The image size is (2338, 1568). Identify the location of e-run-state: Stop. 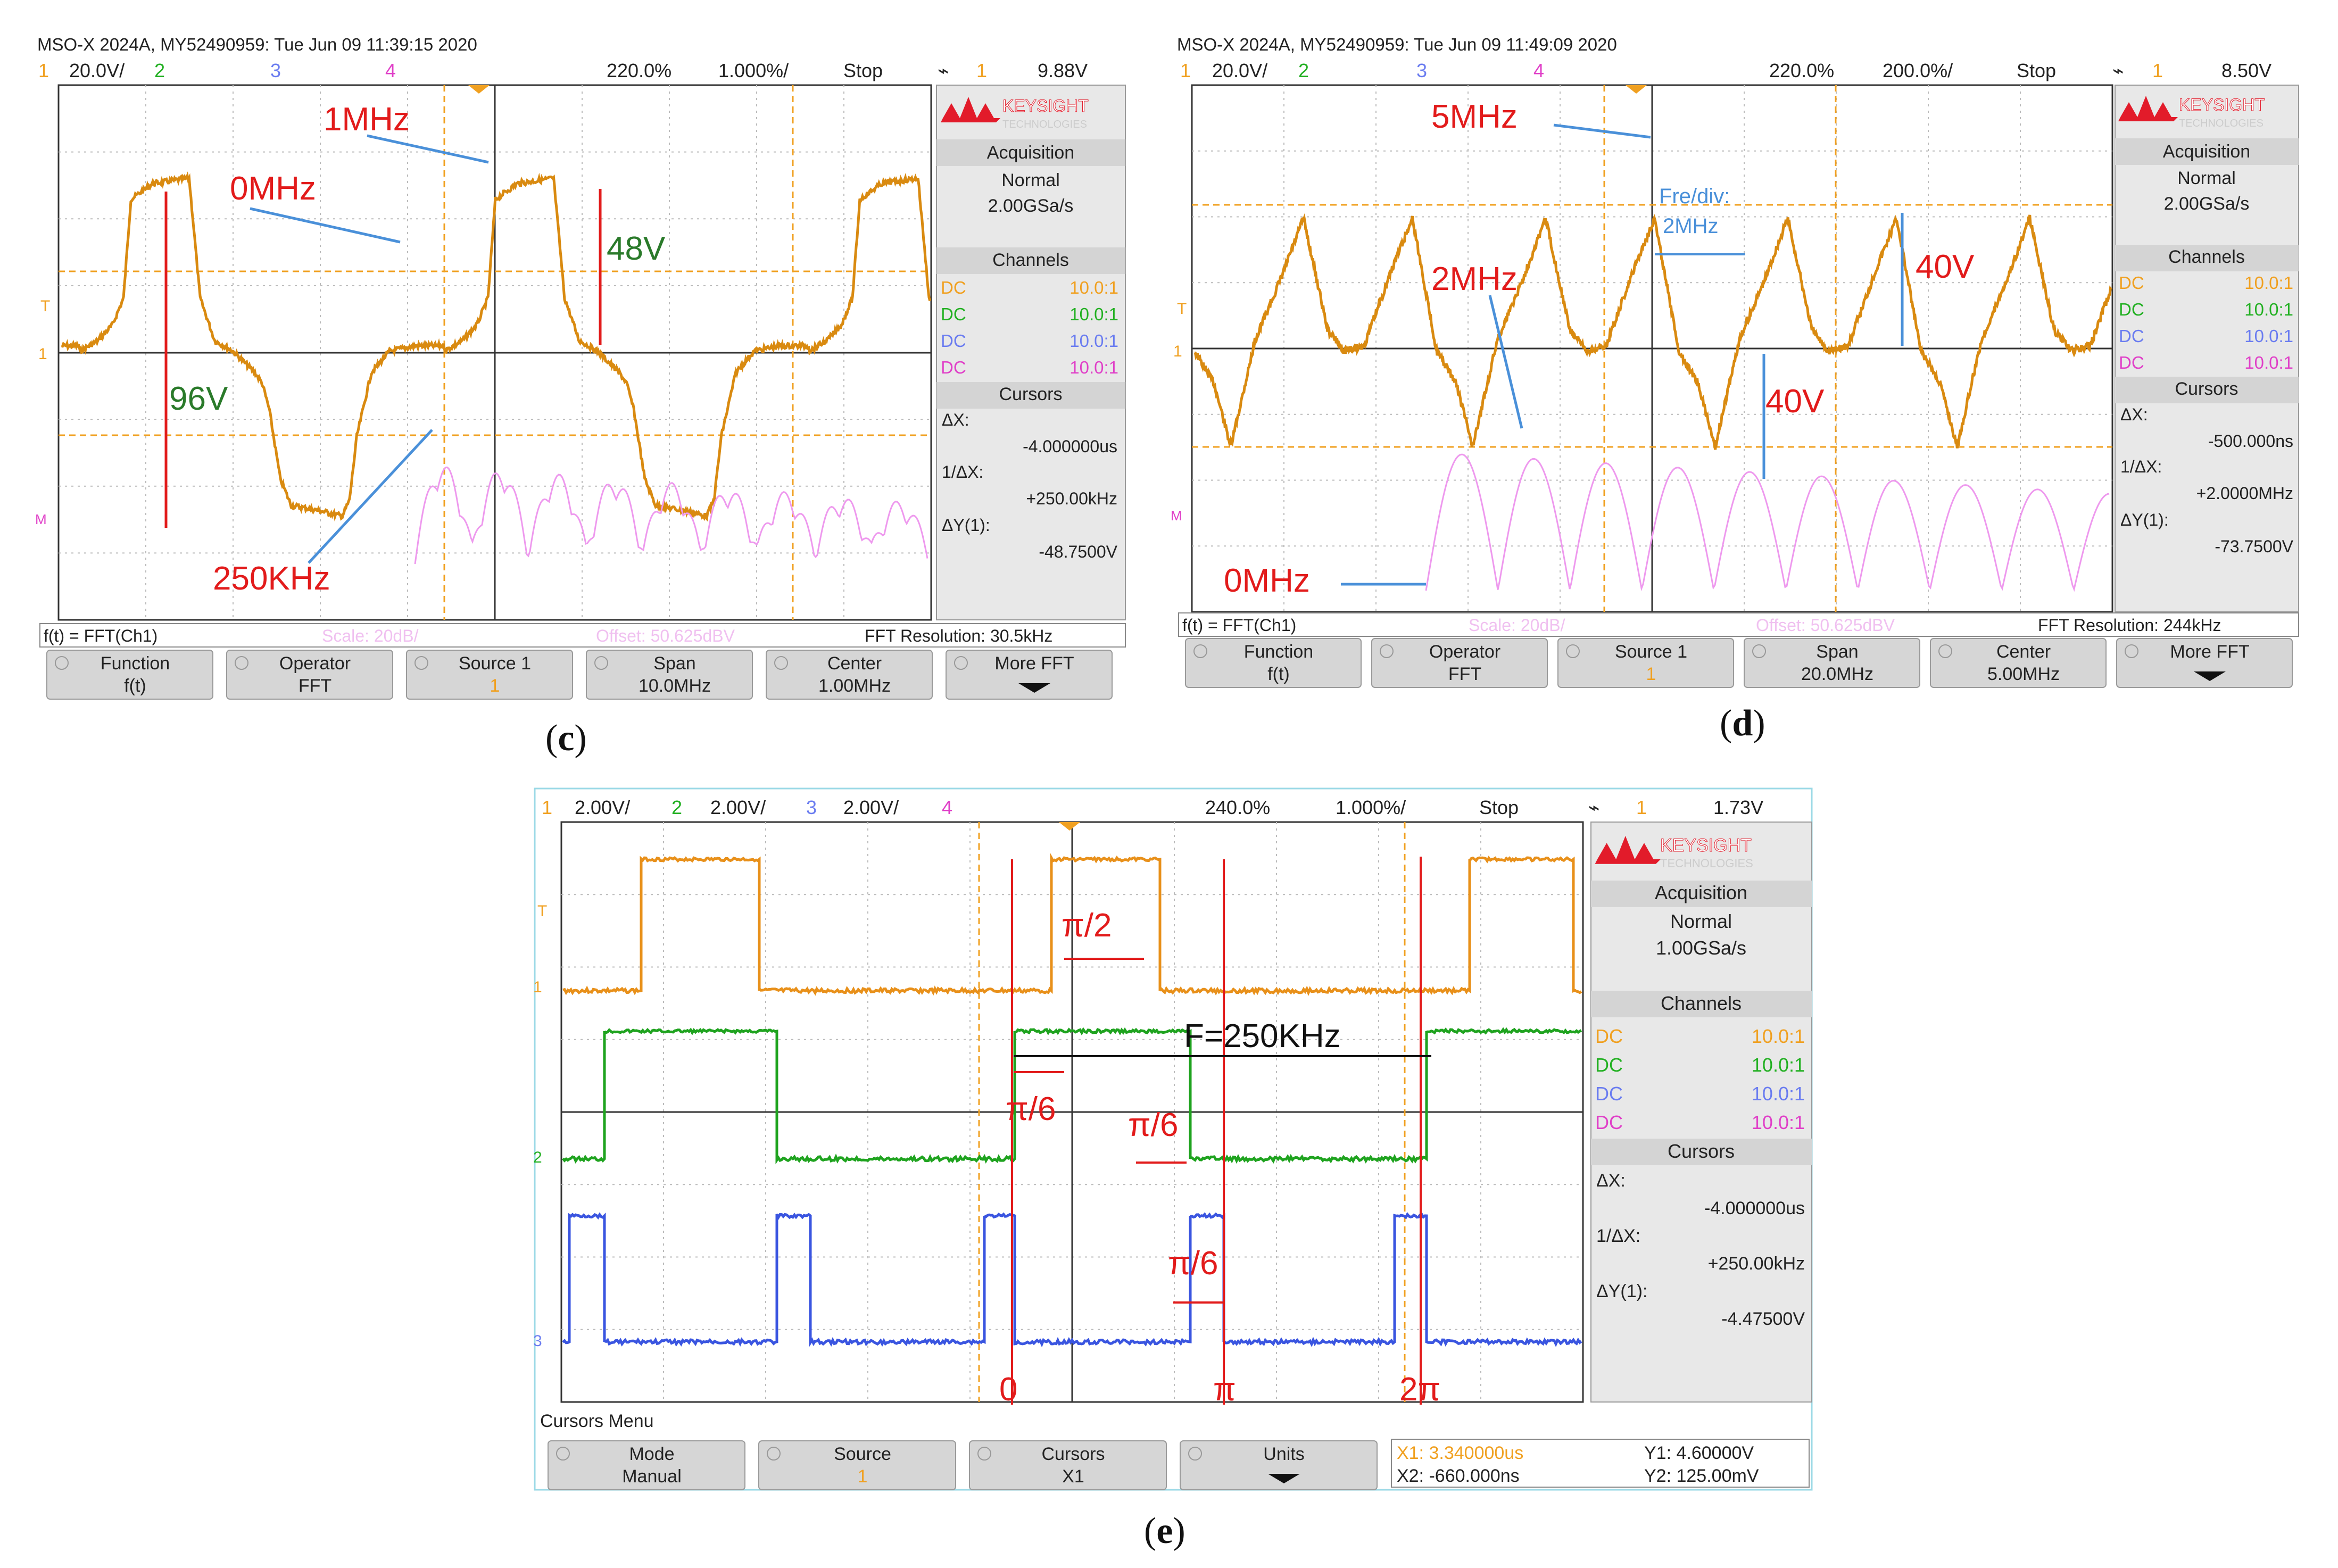
(1499, 807).